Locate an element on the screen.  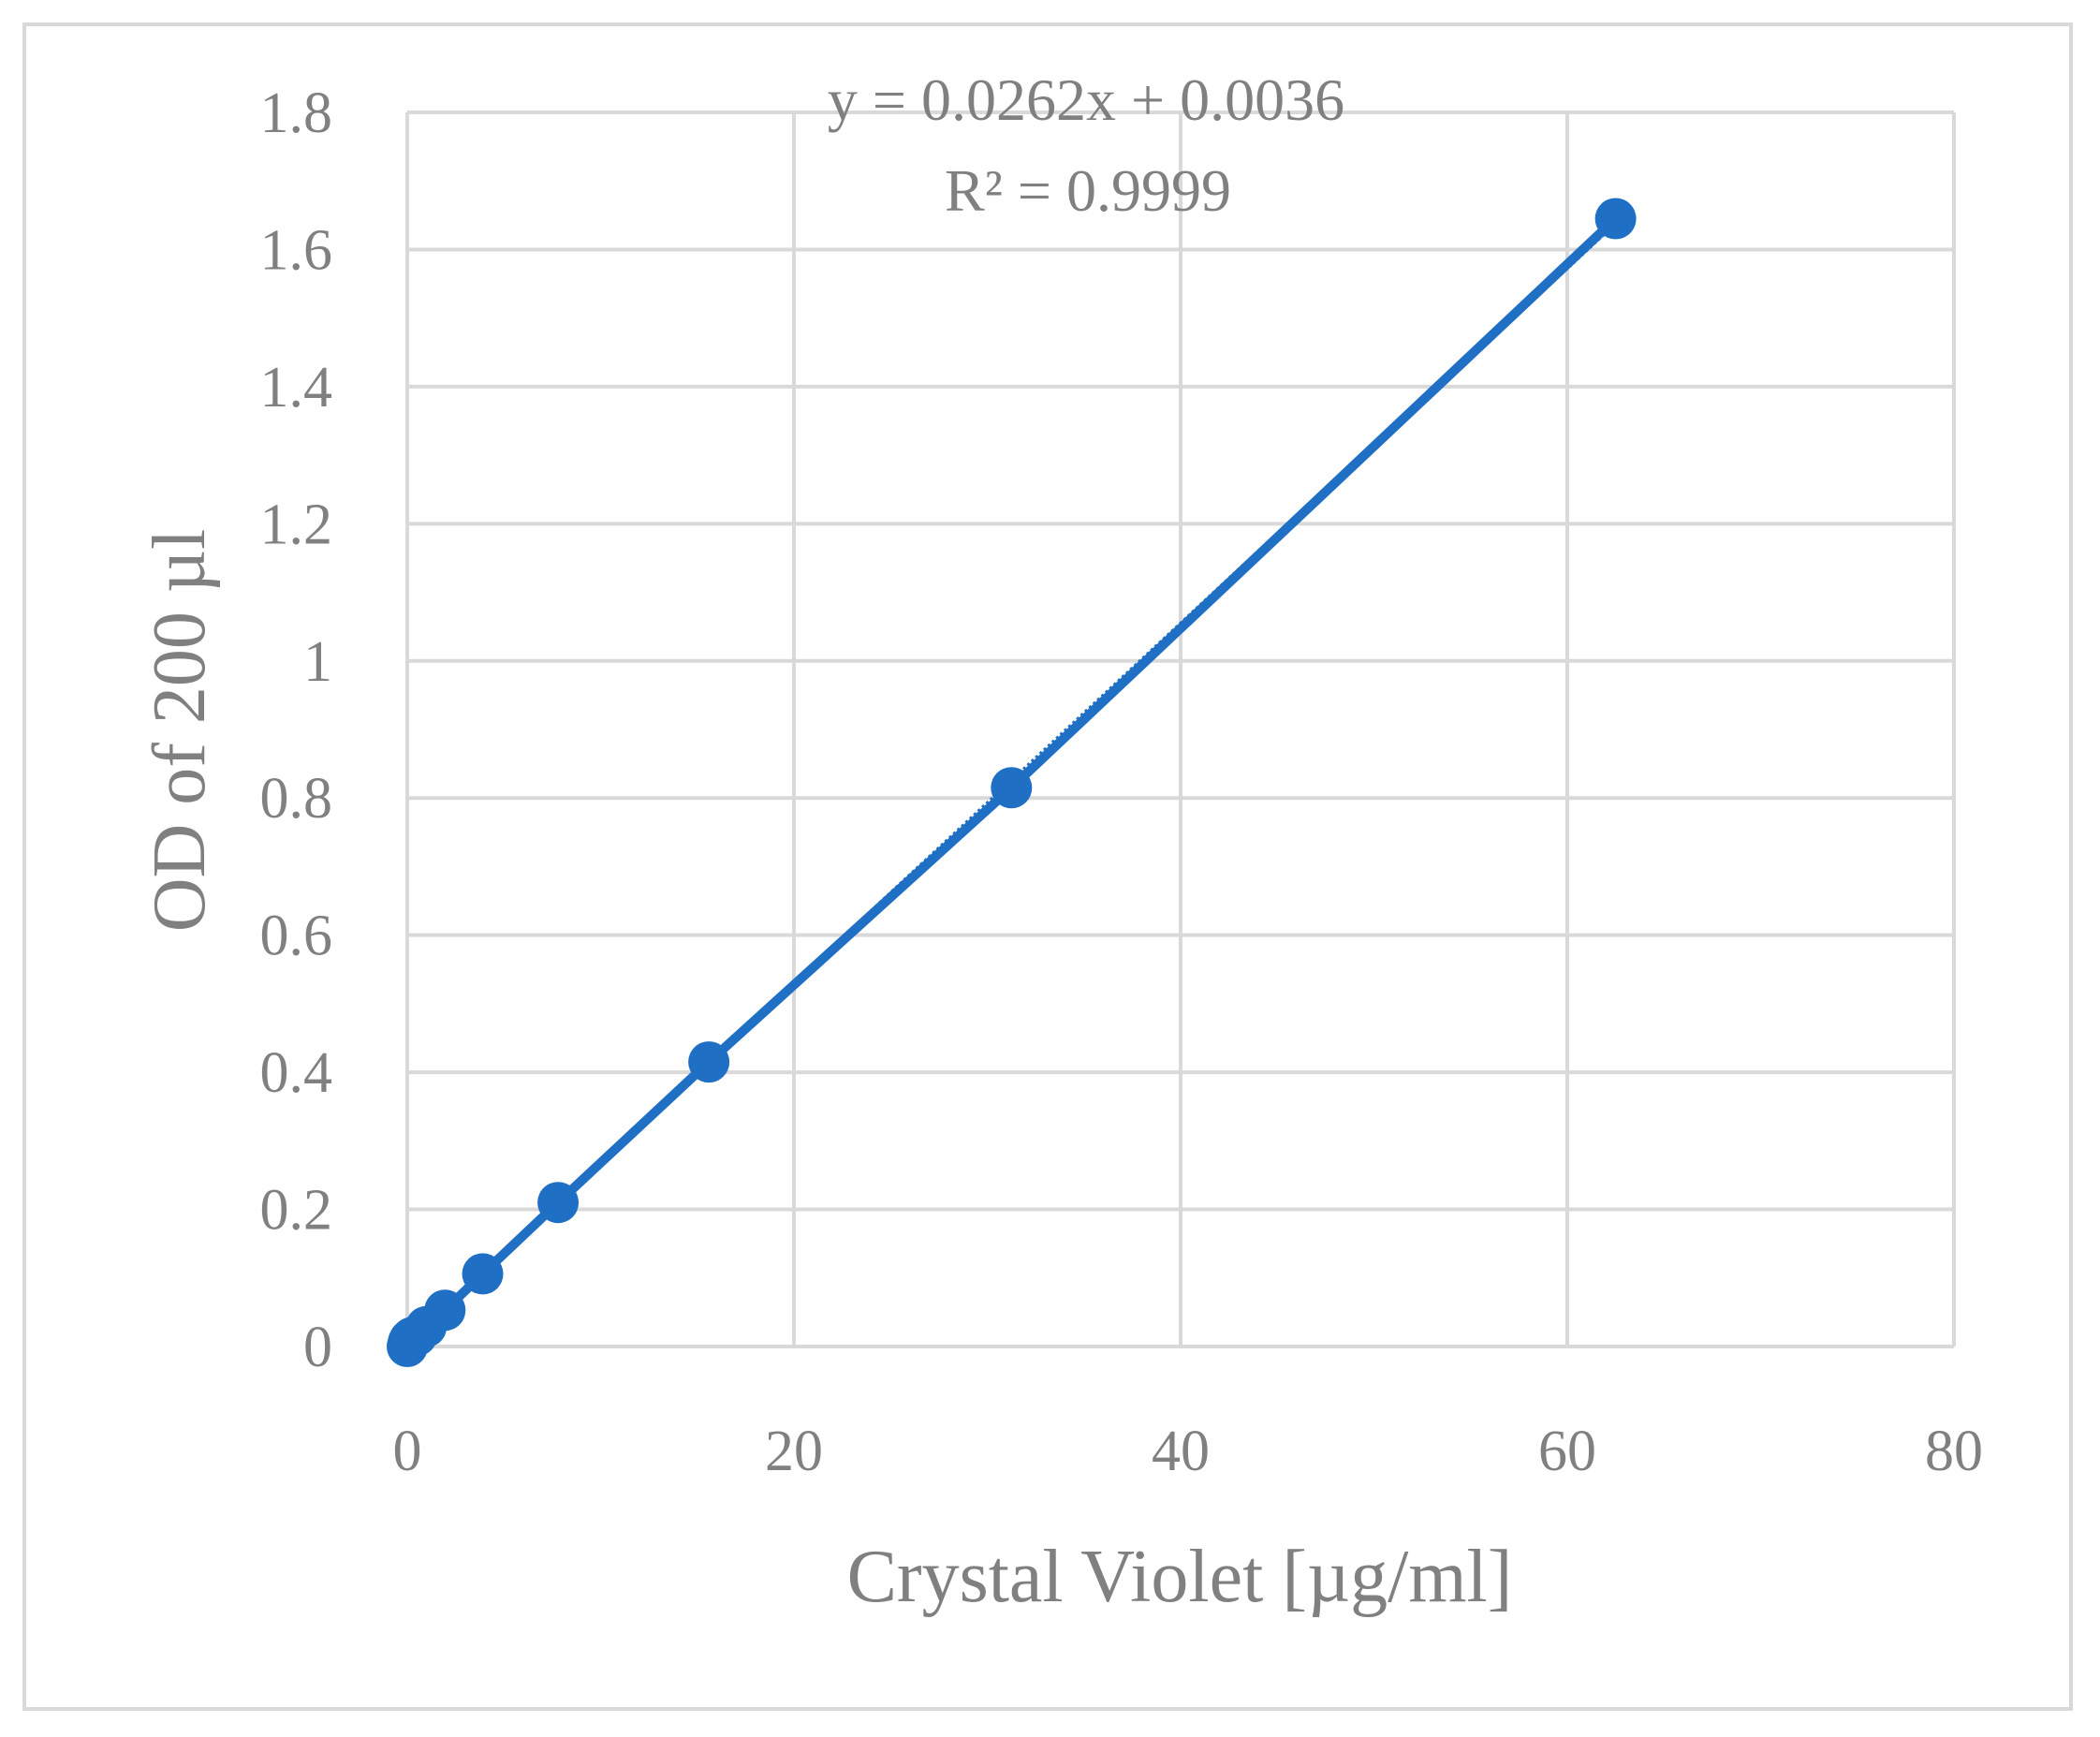
y-tick-label: 0.4 is located at coordinates (296, 1073).